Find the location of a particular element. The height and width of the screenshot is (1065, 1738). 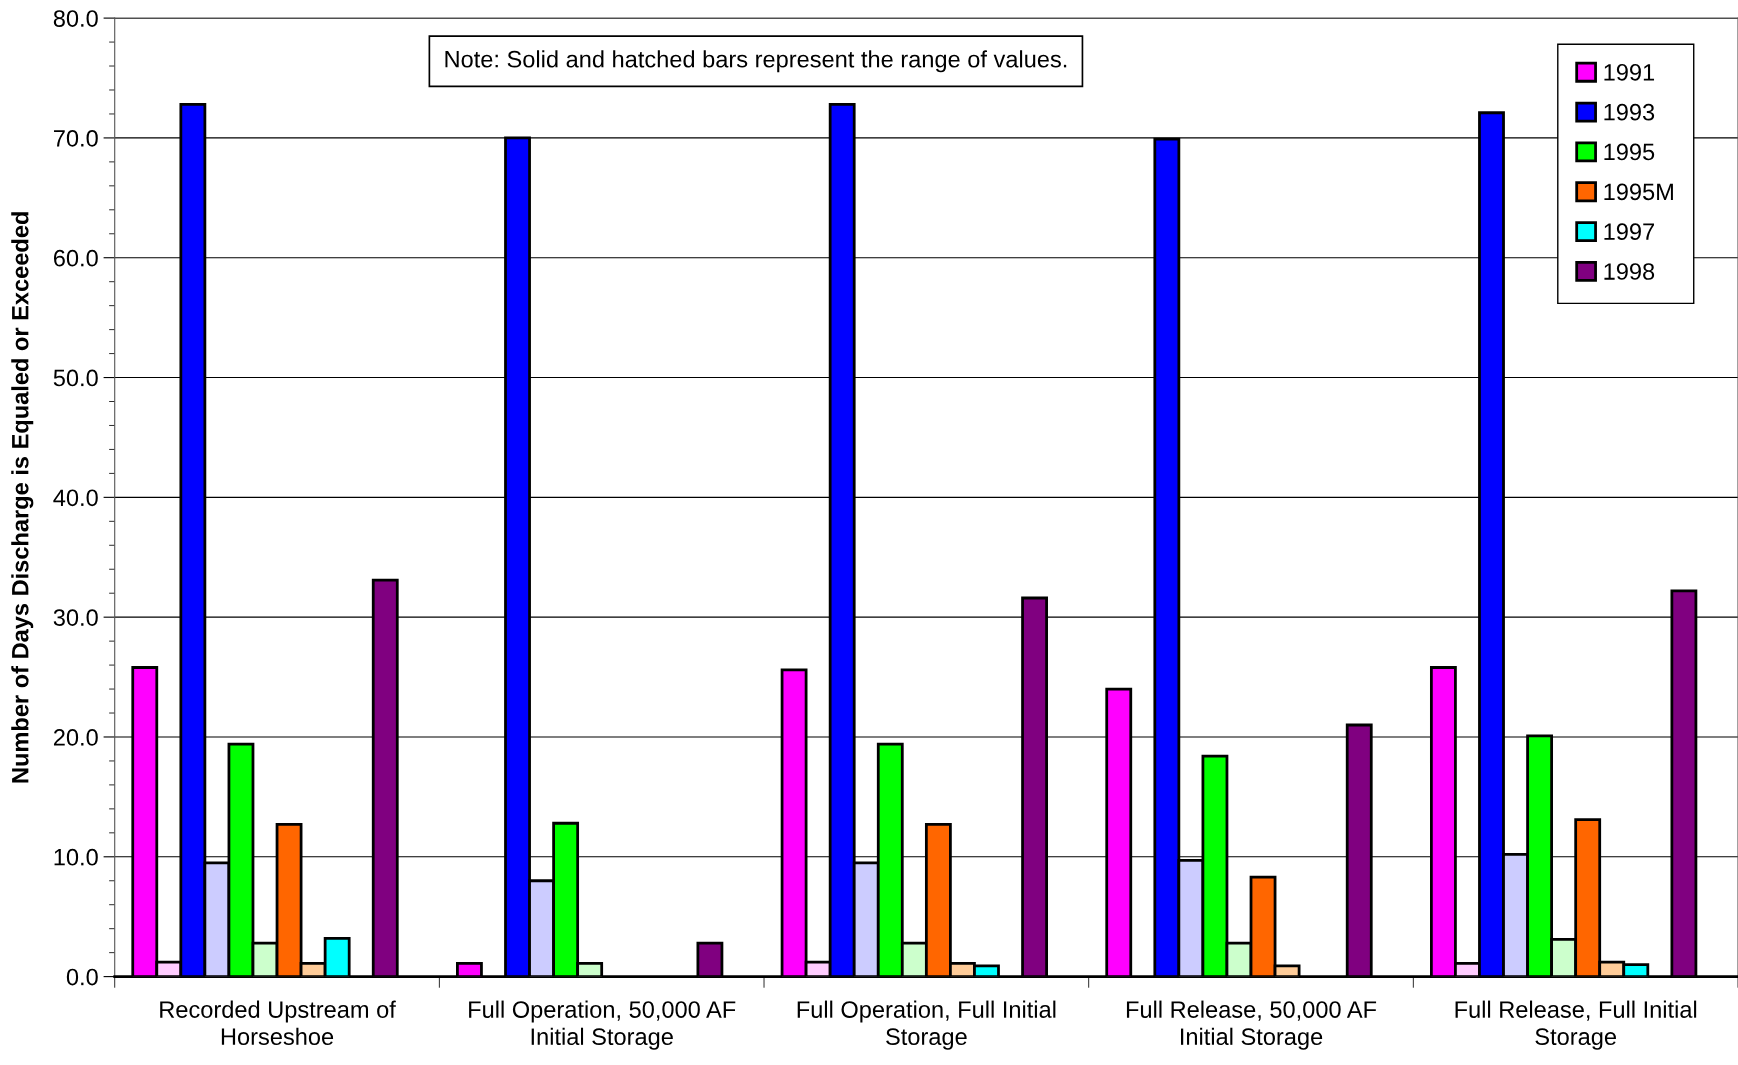

y-tick-label: 80.0 is located at coordinates (75, 18).